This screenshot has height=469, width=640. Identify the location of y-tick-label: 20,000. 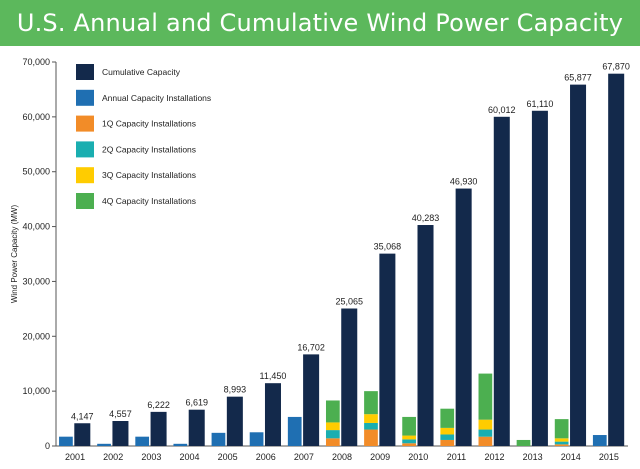
(36, 336).